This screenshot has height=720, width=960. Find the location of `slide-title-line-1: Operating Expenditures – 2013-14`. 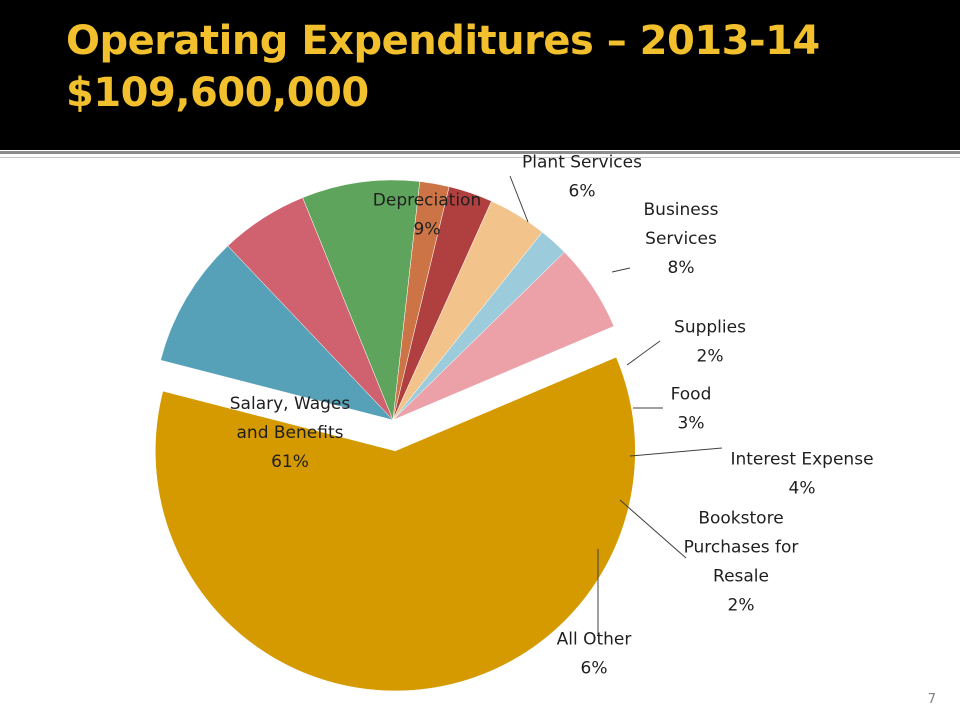

slide-title-line-1: Operating Expenditures – 2013-14 is located at coordinates (443, 41).